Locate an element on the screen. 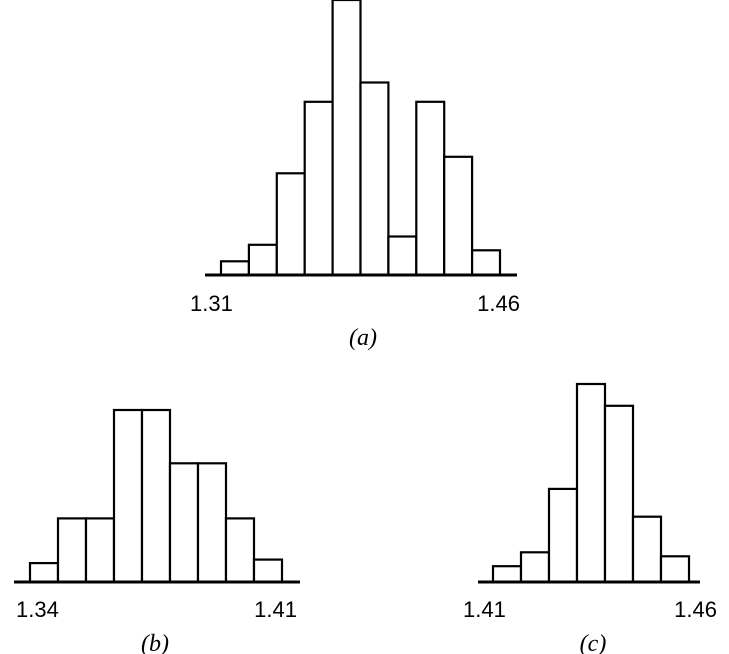  x-tick-label-c-right: 1.46 is located at coordinates (695, 609).